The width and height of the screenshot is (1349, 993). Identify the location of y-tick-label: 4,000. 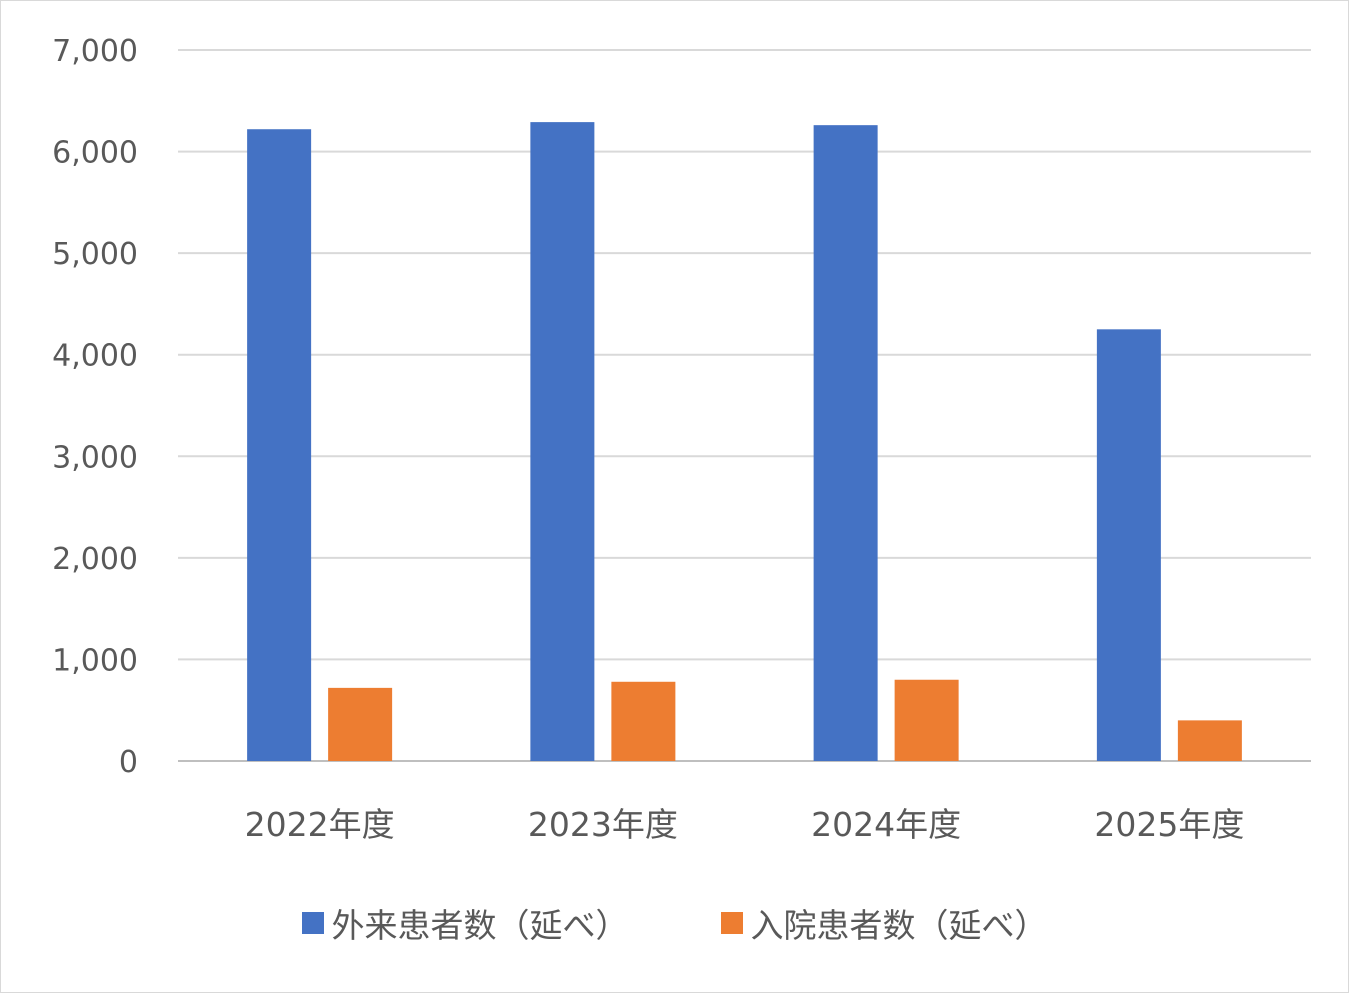
(95, 356).